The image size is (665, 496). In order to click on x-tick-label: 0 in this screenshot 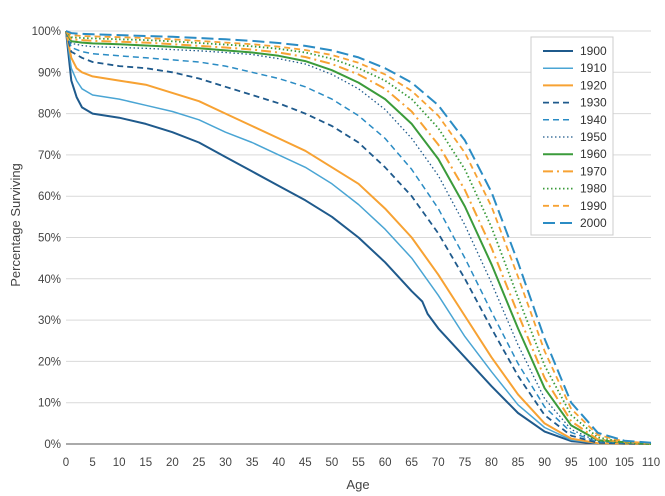, I will do `click(66, 463)`.